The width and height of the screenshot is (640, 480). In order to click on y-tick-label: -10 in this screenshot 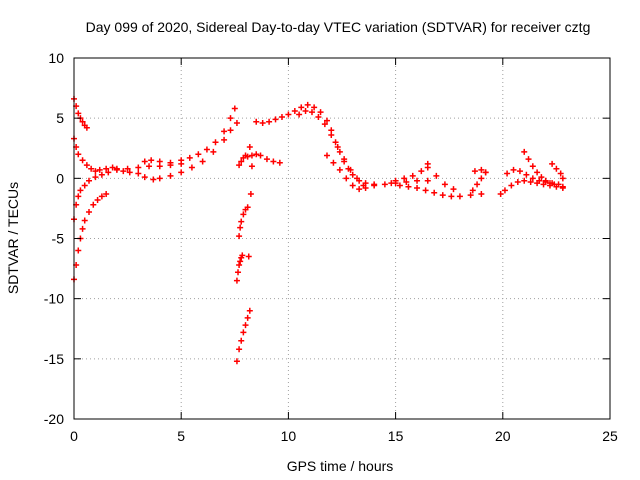, I will do `click(54, 299)`.